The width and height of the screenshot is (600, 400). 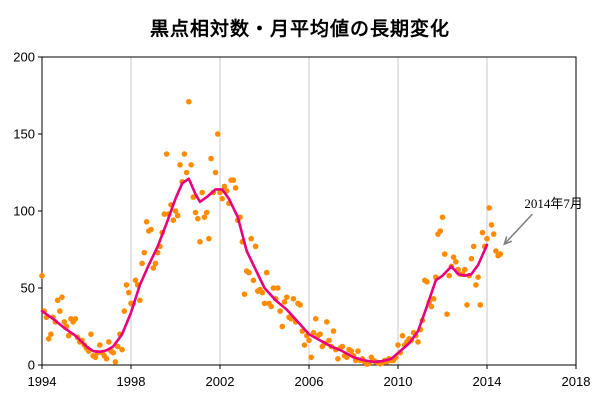 I want to click on annotation-arrow-shaft, so click(x=518, y=229).